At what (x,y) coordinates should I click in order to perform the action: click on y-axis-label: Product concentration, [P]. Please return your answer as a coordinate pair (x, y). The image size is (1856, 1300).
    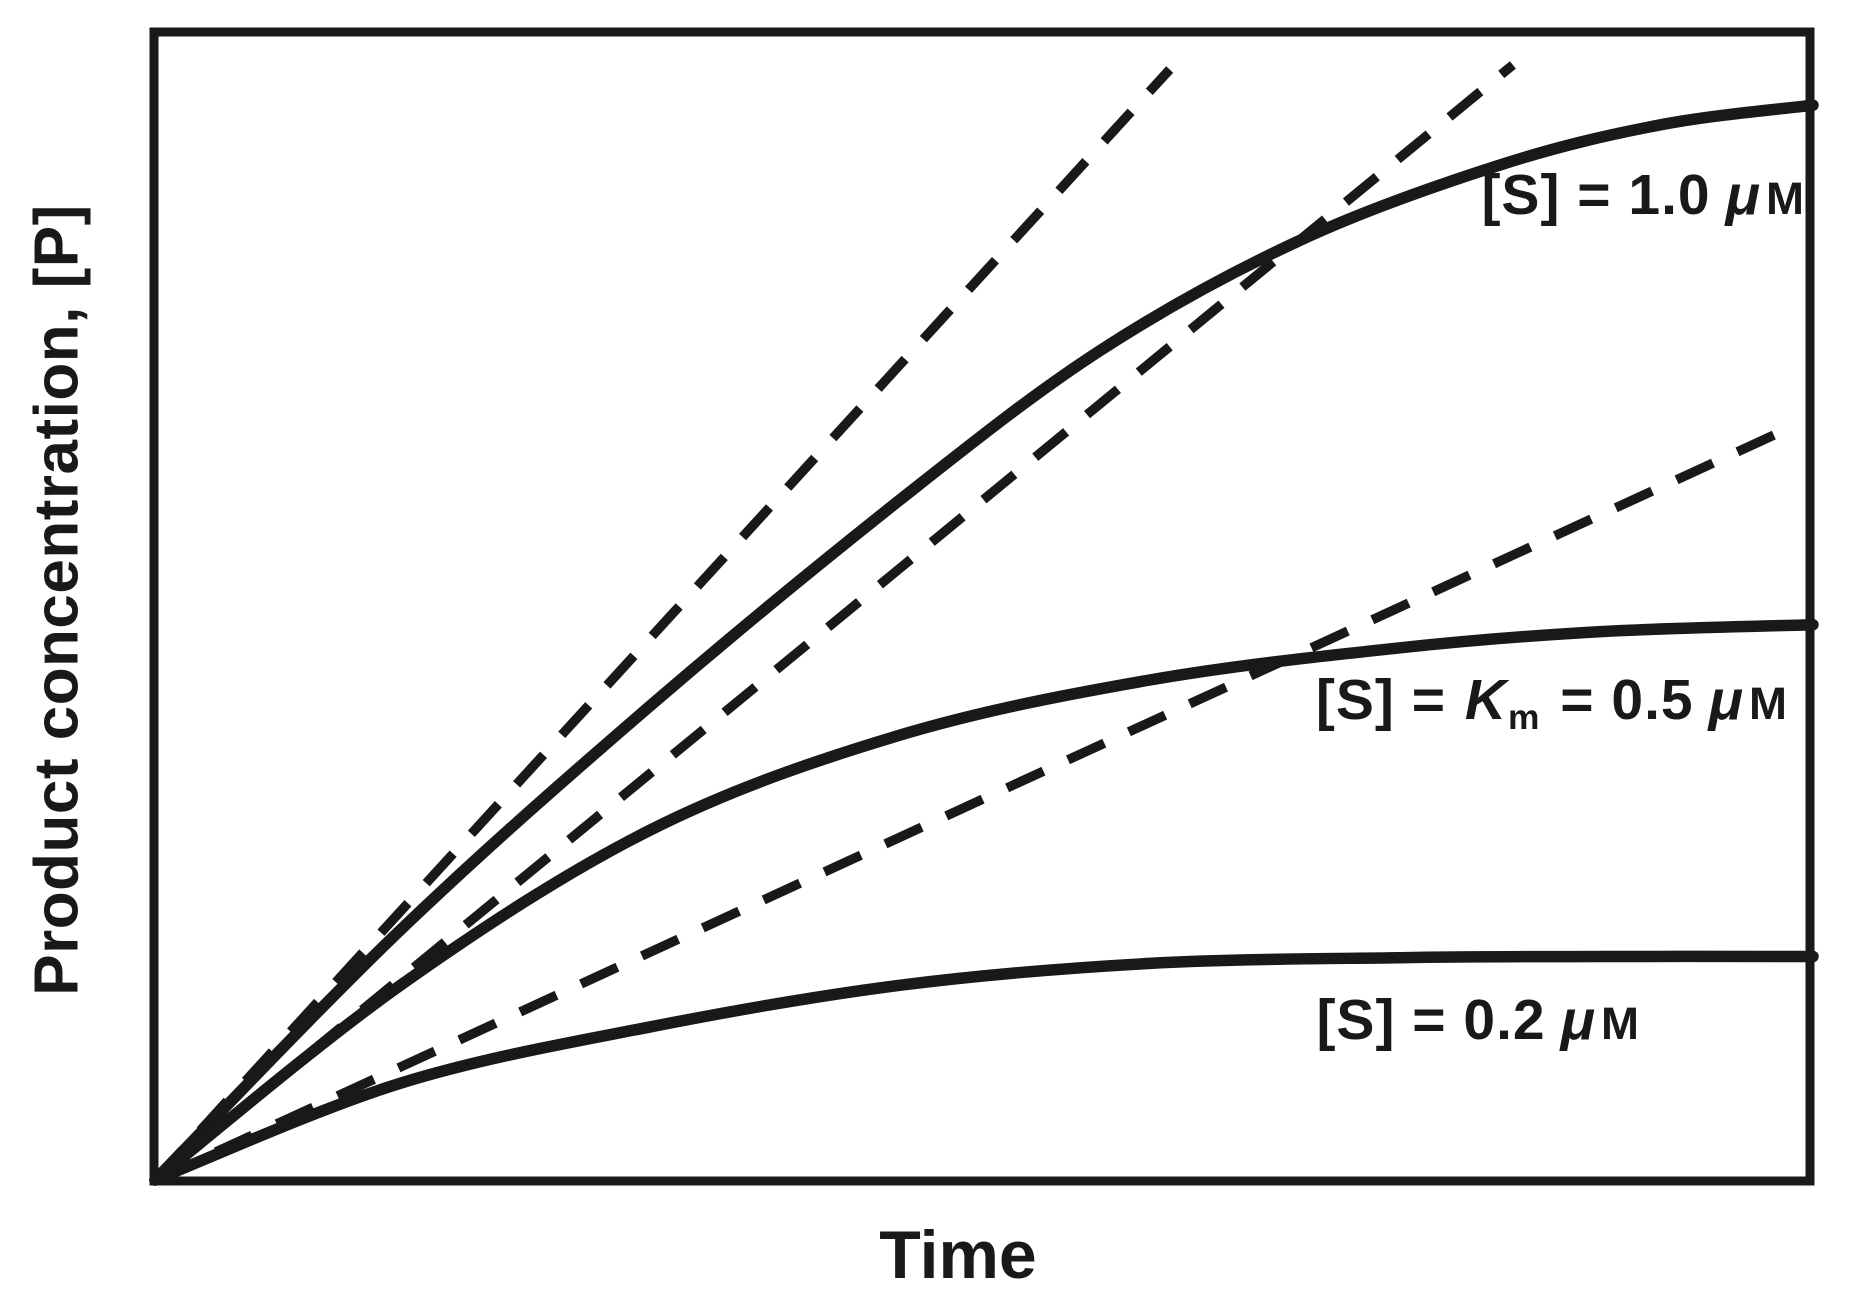
    Looking at the image, I should click on (57, 600).